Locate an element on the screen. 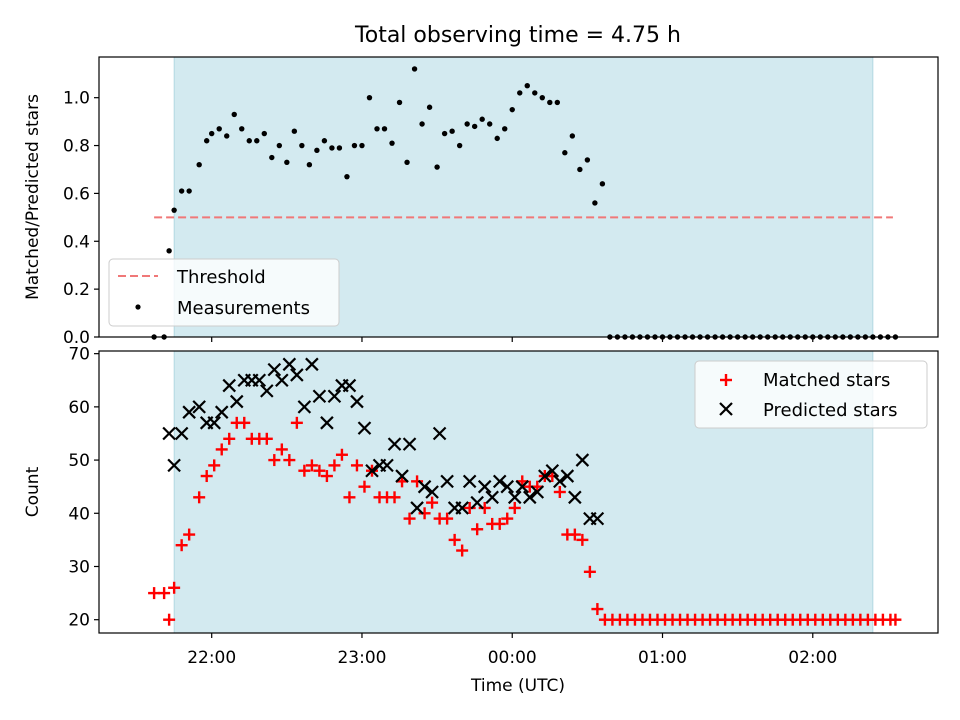  ratio-y-tick-label: 0.8 is located at coordinates (76, 147).